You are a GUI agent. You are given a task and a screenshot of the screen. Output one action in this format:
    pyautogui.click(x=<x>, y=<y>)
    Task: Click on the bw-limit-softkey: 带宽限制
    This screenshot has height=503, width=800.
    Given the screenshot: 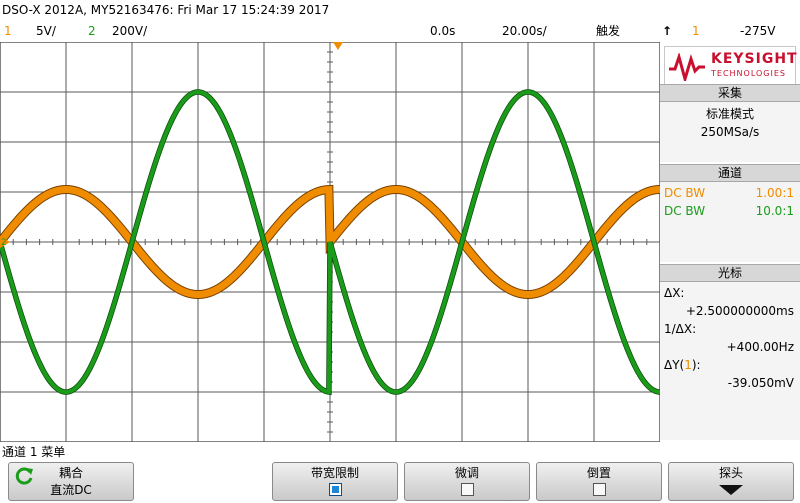 What is the action you would take?
    pyautogui.click(x=335, y=481)
    